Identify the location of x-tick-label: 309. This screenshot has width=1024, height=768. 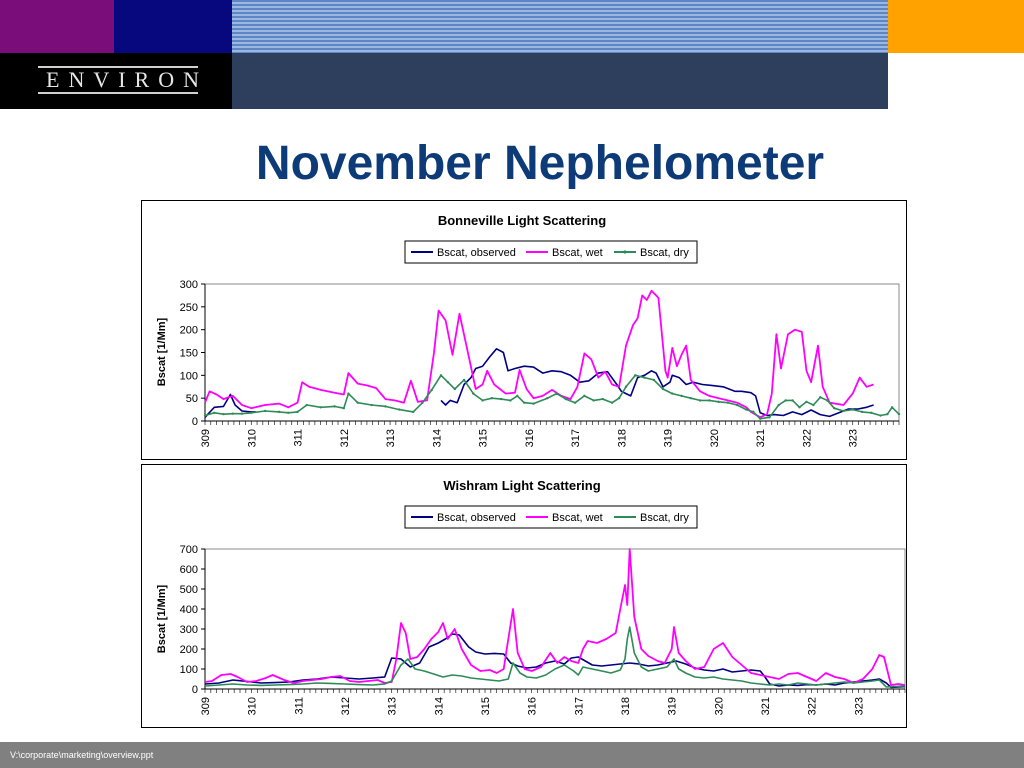
(206, 438).